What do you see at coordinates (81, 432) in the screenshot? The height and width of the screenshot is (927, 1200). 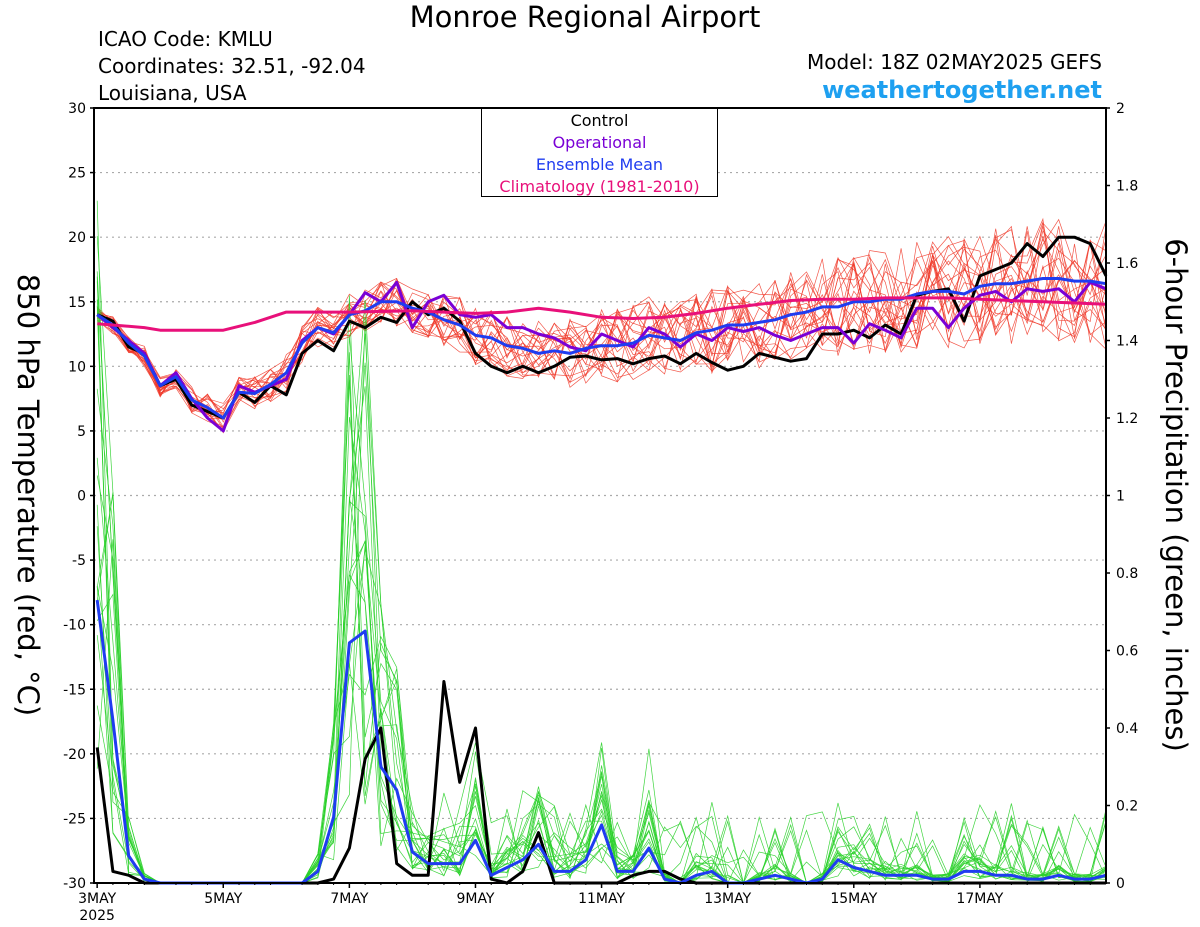 I see `y-tick-label: 5` at bounding box center [81, 432].